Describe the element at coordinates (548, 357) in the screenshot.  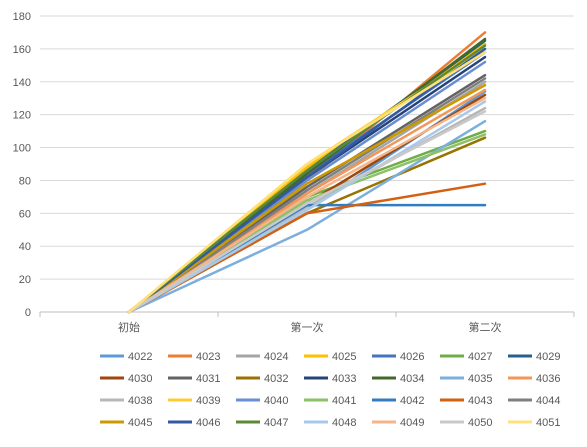
I see `legend-label: 4029` at that location.